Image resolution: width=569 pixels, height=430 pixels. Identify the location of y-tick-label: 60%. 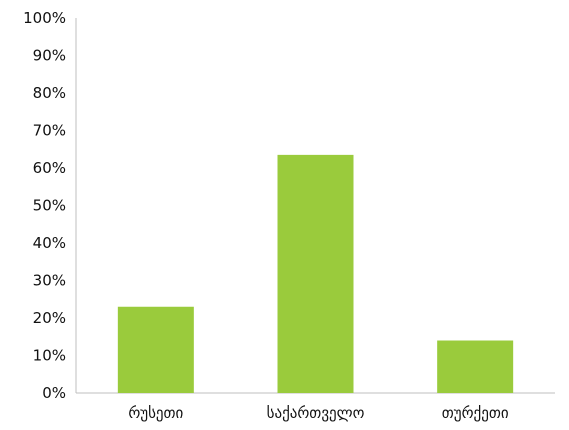
(49, 168).